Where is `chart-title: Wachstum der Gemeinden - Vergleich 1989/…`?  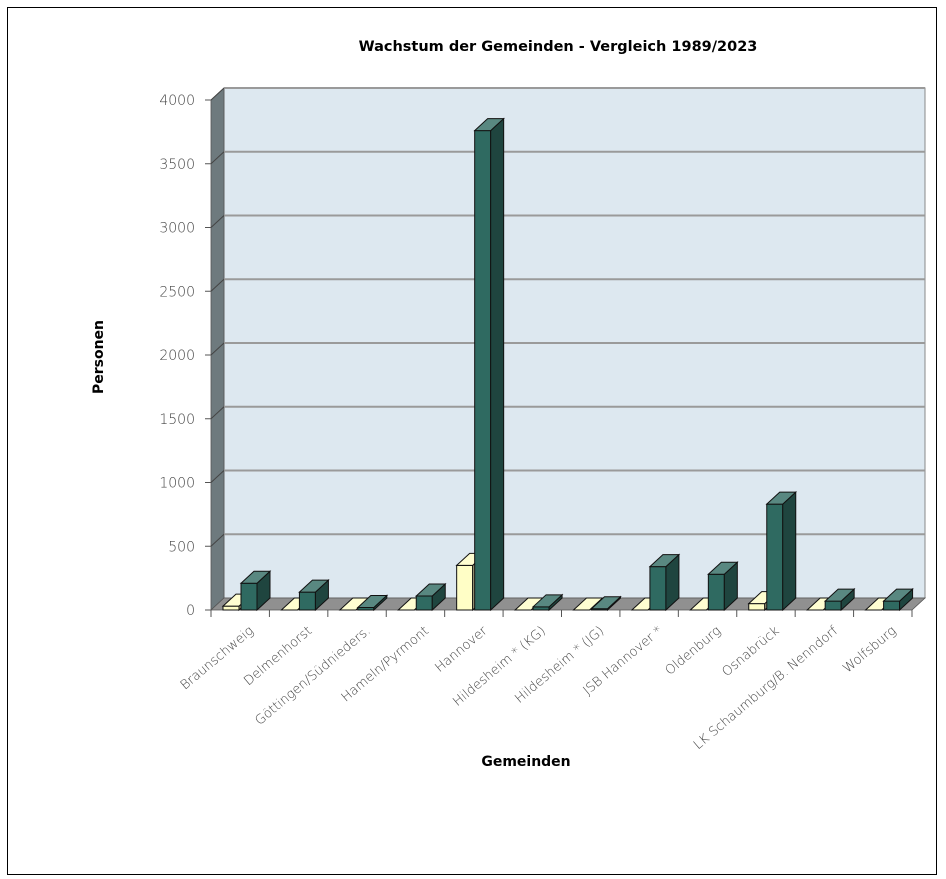 chart-title: Wachstum der Gemeinden - Vergleich 1989/… is located at coordinates (558, 47).